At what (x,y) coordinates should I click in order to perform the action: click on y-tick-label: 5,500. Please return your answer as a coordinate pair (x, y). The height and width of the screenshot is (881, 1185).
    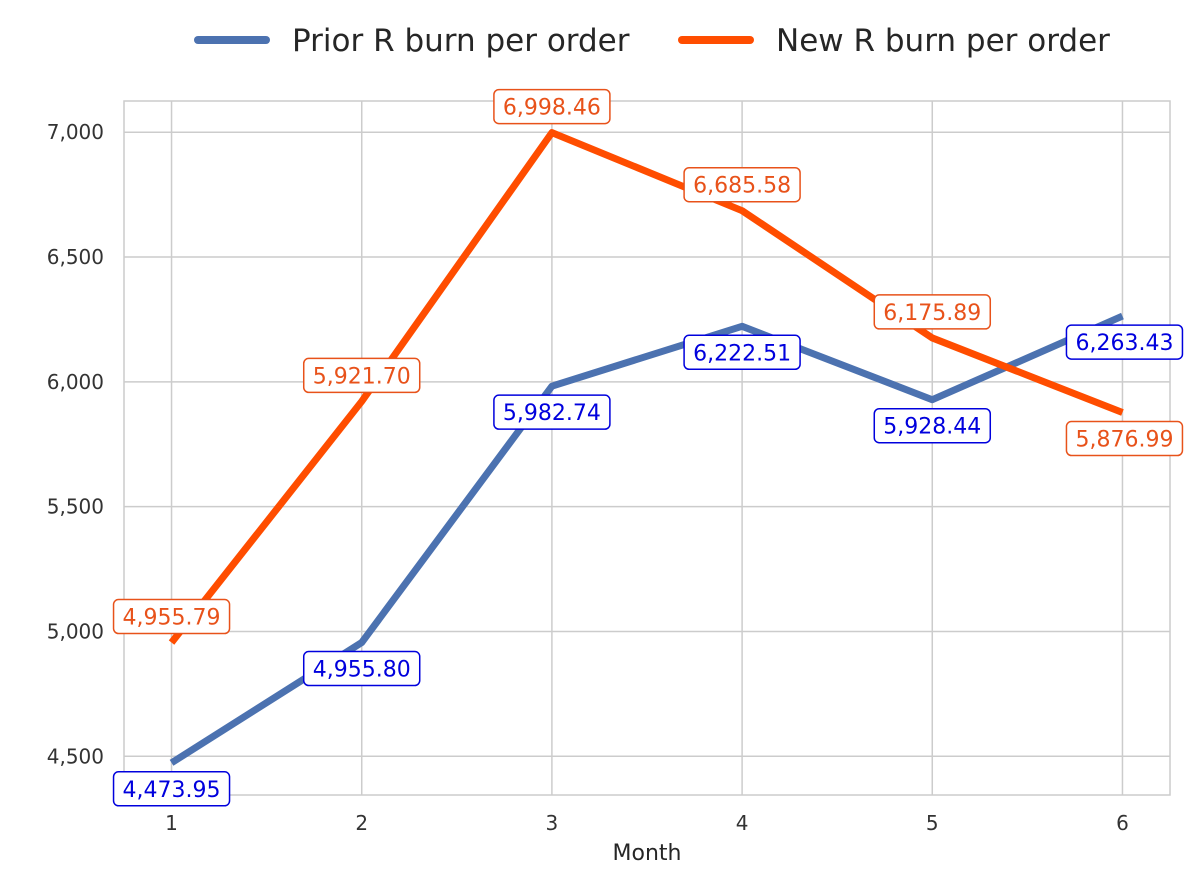
    Looking at the image, I should click on (75, 507).